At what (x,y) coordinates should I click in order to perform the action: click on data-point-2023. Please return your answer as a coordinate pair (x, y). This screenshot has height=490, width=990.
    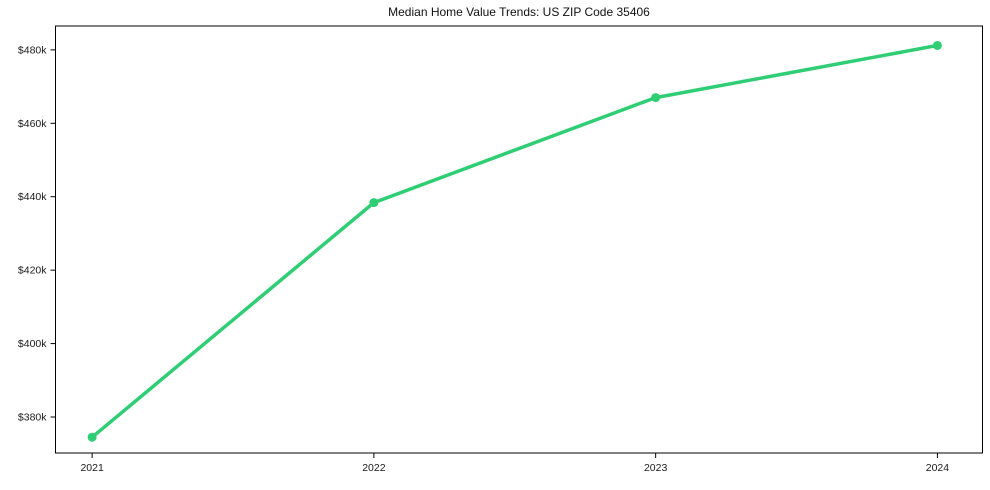
    Looking at the image, I should click on (656, 98).